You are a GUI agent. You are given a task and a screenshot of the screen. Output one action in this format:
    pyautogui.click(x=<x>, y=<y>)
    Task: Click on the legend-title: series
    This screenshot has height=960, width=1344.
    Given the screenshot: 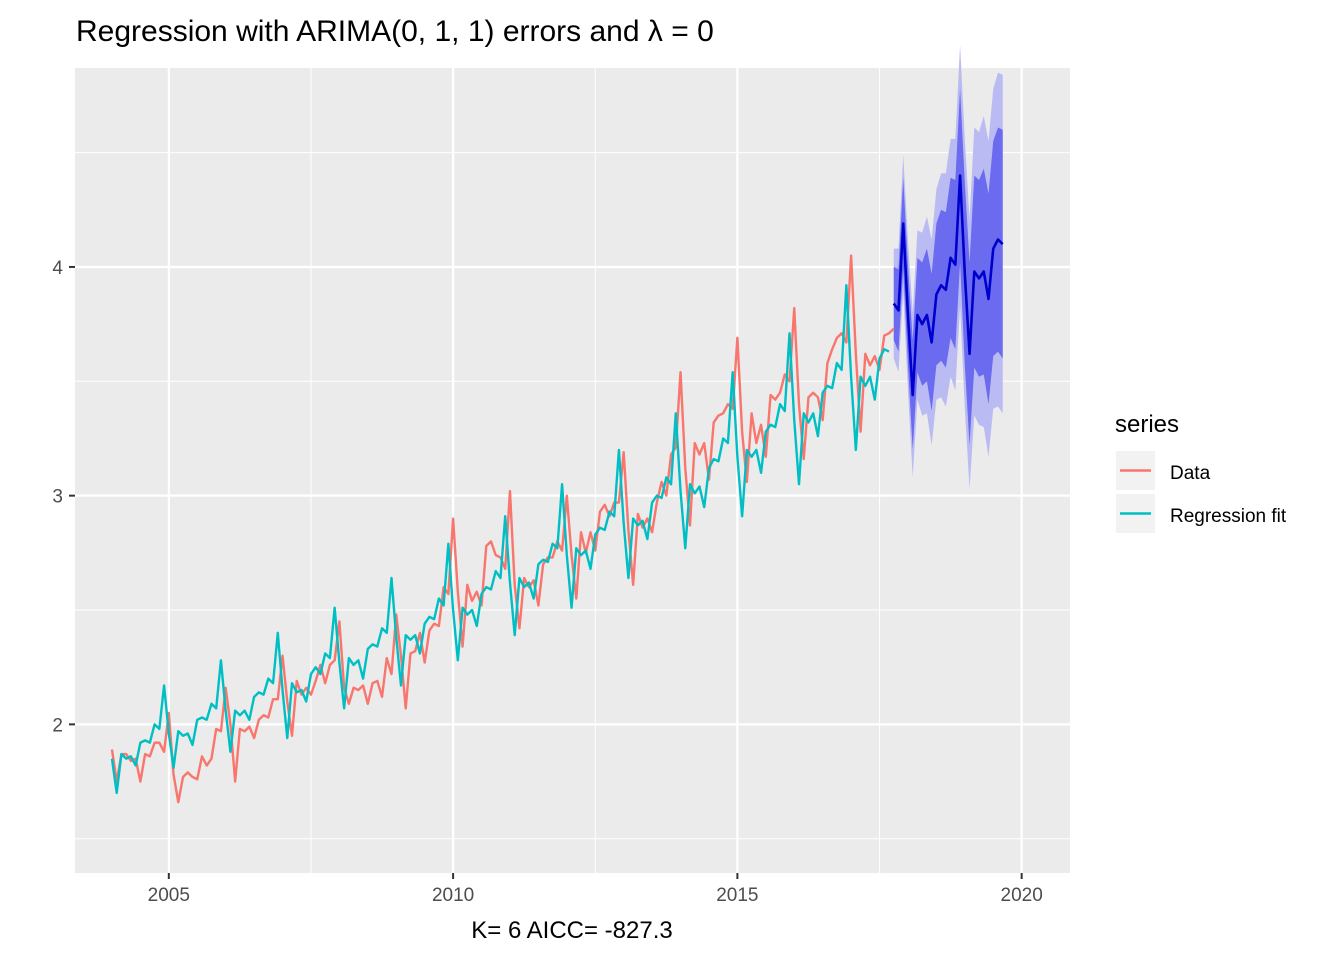 What is the action you would take?
    pyautogui.click(x=1147, y=424)
    